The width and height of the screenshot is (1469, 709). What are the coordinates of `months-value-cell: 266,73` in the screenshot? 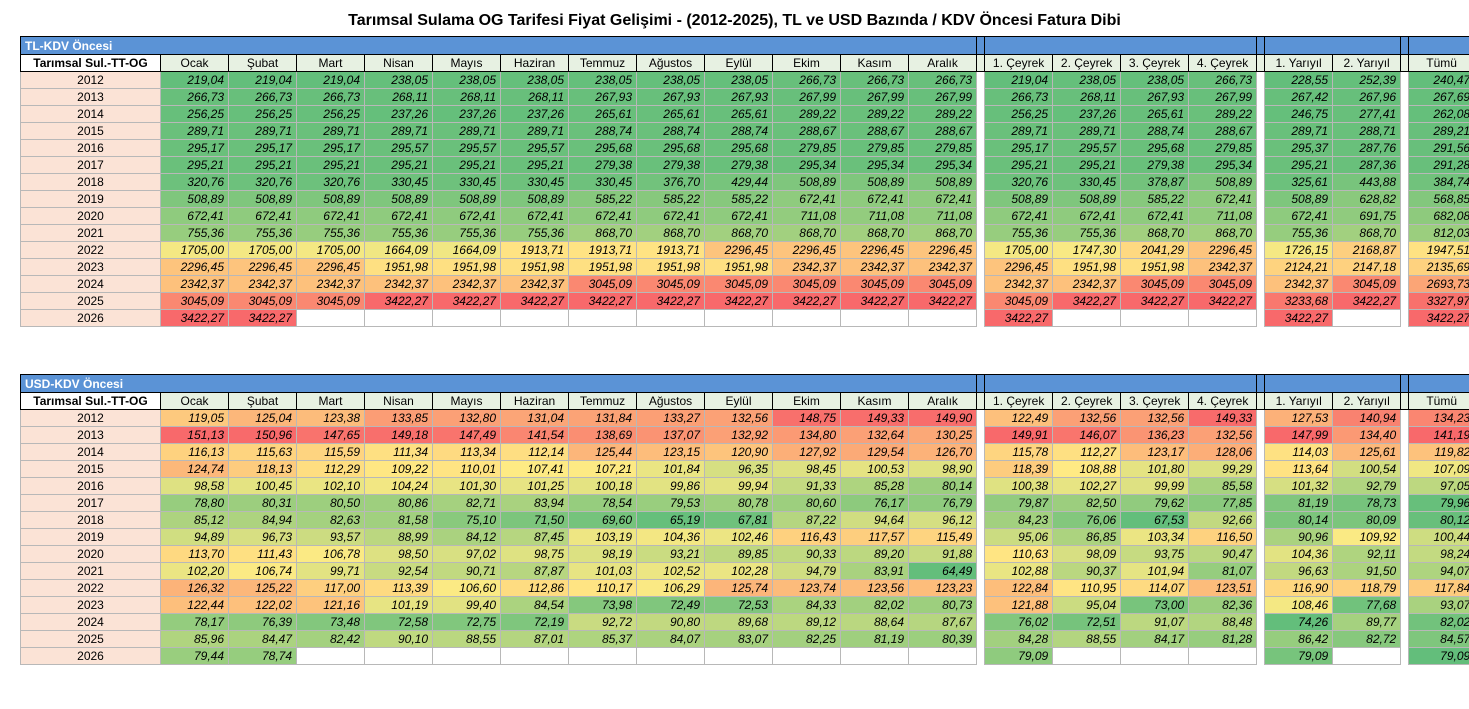 It's located at (194, 97).